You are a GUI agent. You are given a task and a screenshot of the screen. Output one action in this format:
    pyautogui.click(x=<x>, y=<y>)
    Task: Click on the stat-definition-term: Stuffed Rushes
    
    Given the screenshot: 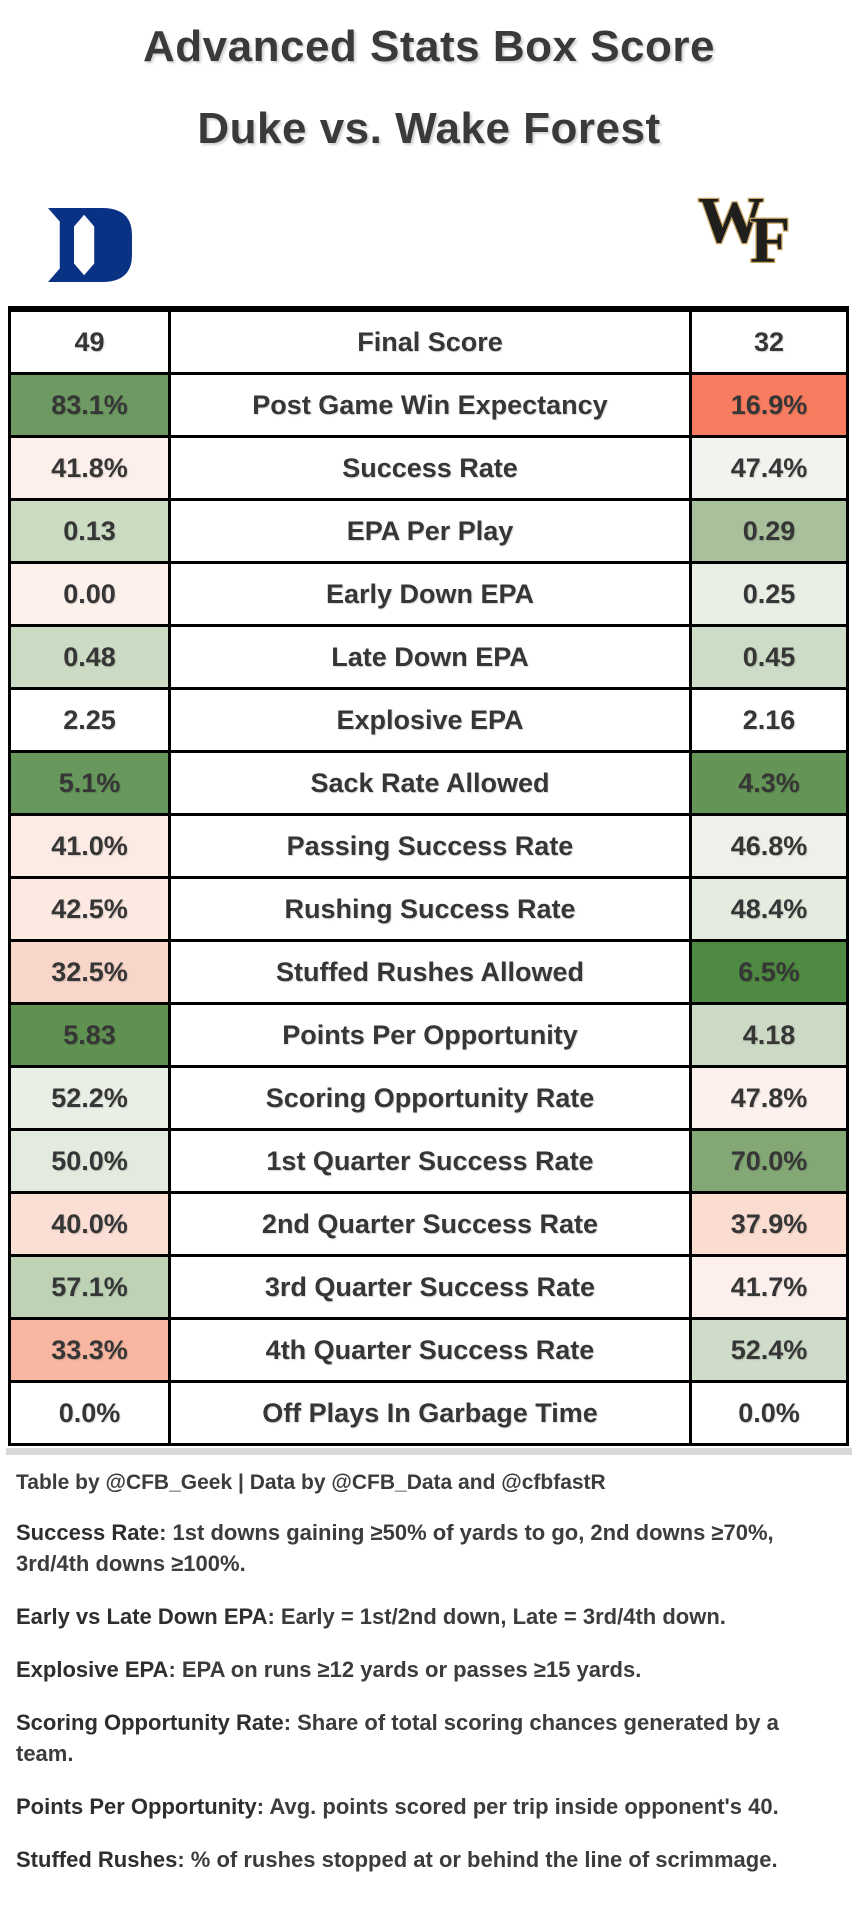 What is the action you would take?
    pyautogui.click(x=97, y=1859)
    